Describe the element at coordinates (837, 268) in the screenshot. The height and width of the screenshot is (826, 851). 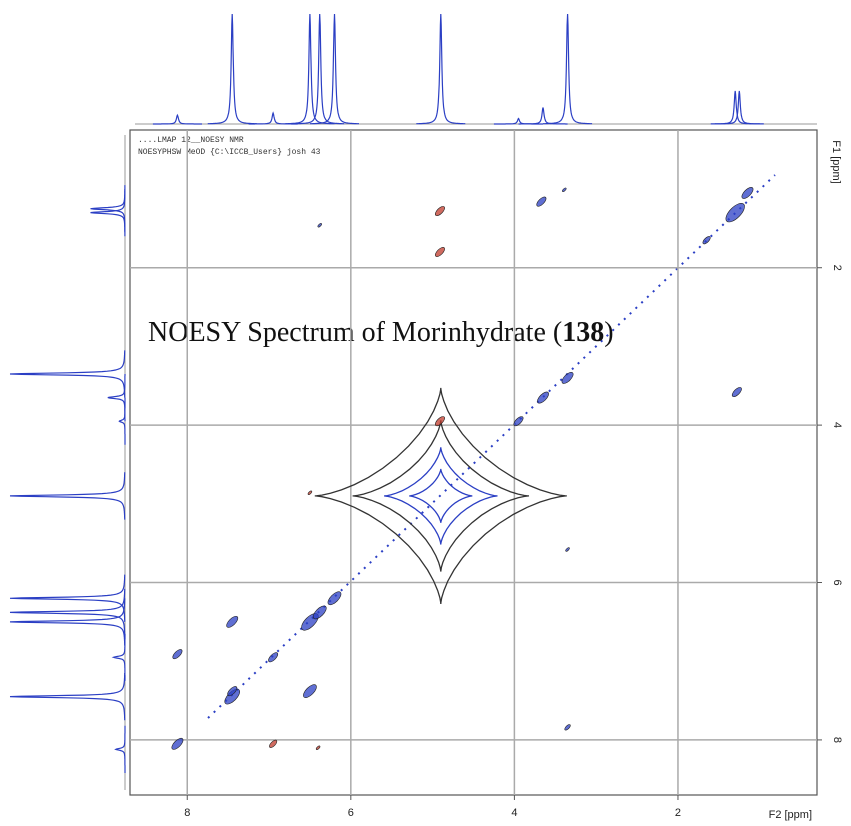
I see `y-tick-label: 2` at that location.